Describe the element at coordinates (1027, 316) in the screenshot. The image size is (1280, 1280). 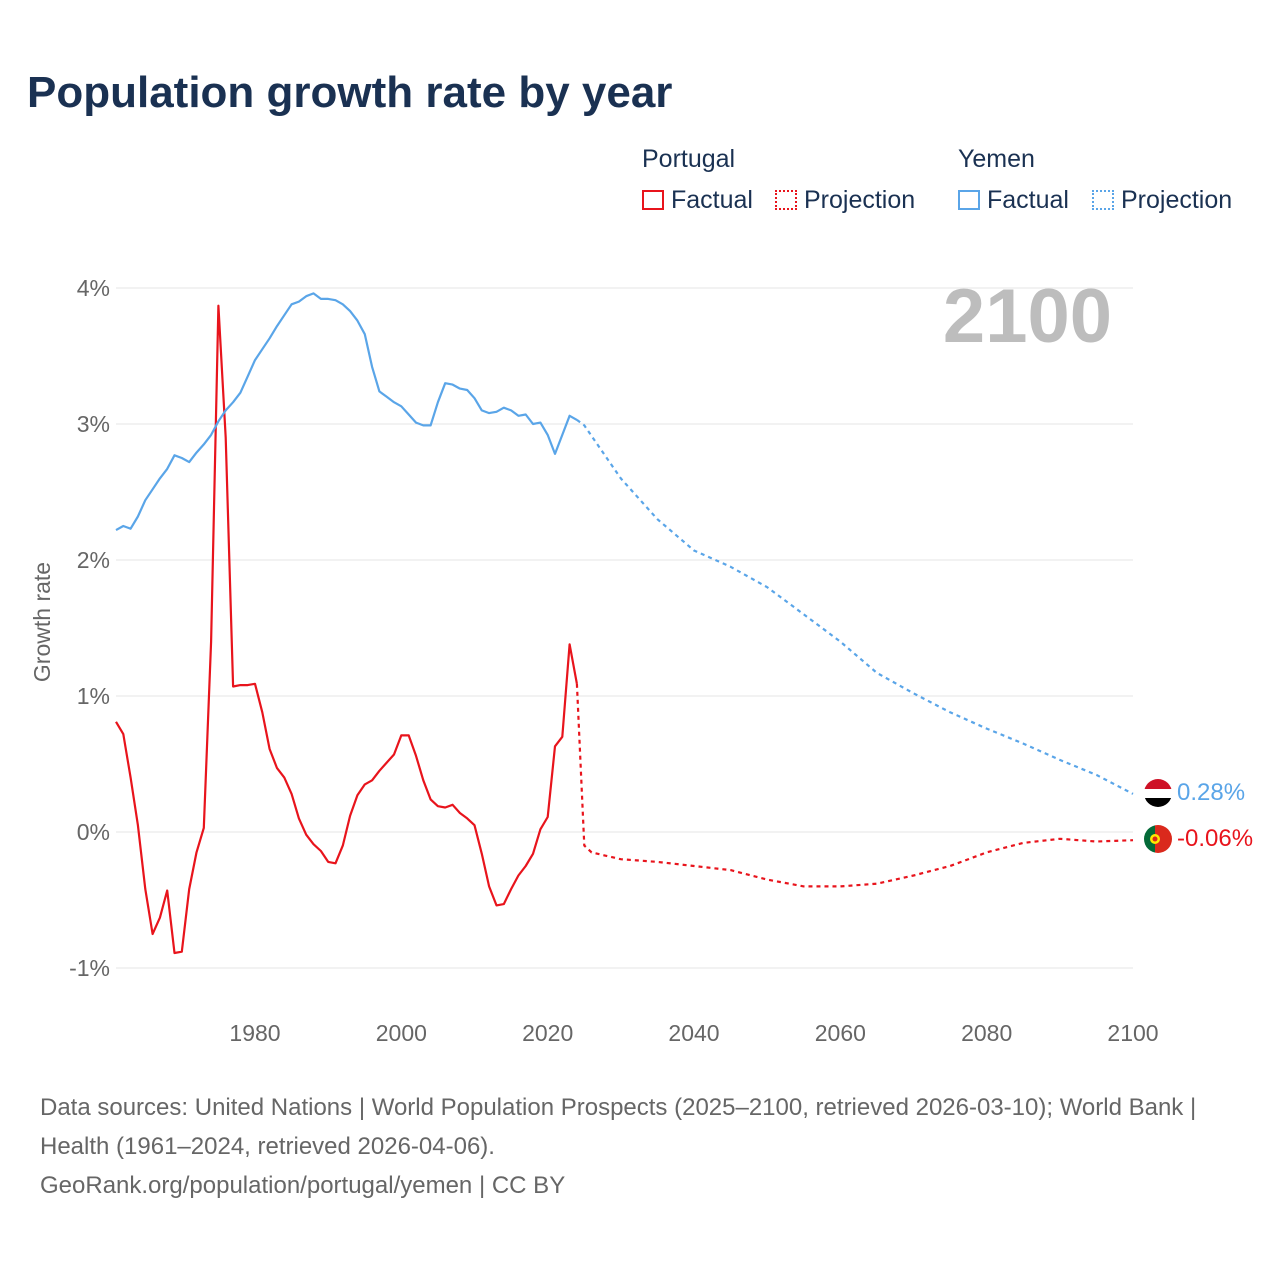
I see `year-indicator: 2100` at that location.